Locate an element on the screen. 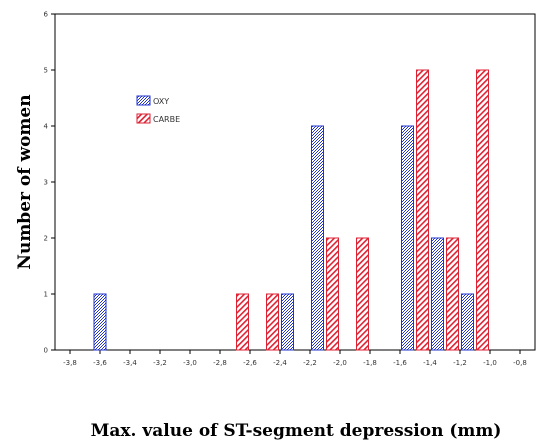  y-axis-ticks: 0 1 2 3 4 5 6 is located at coordinates (49, 183).